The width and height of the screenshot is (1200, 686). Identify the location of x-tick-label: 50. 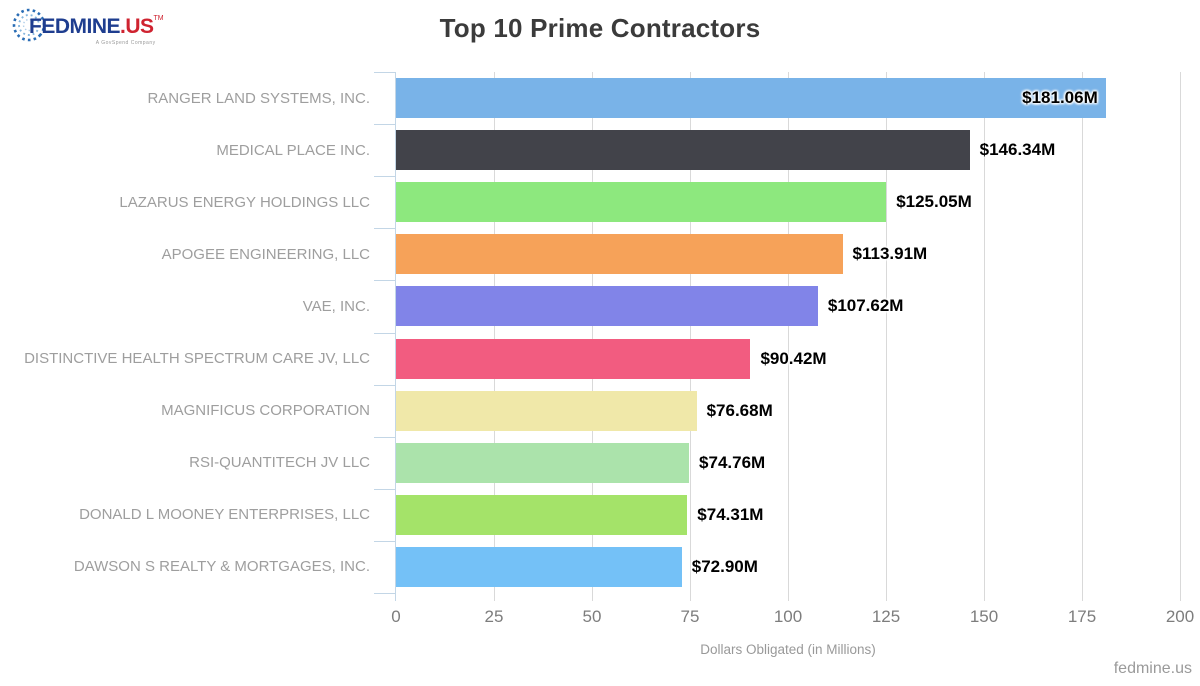
(592, 616).